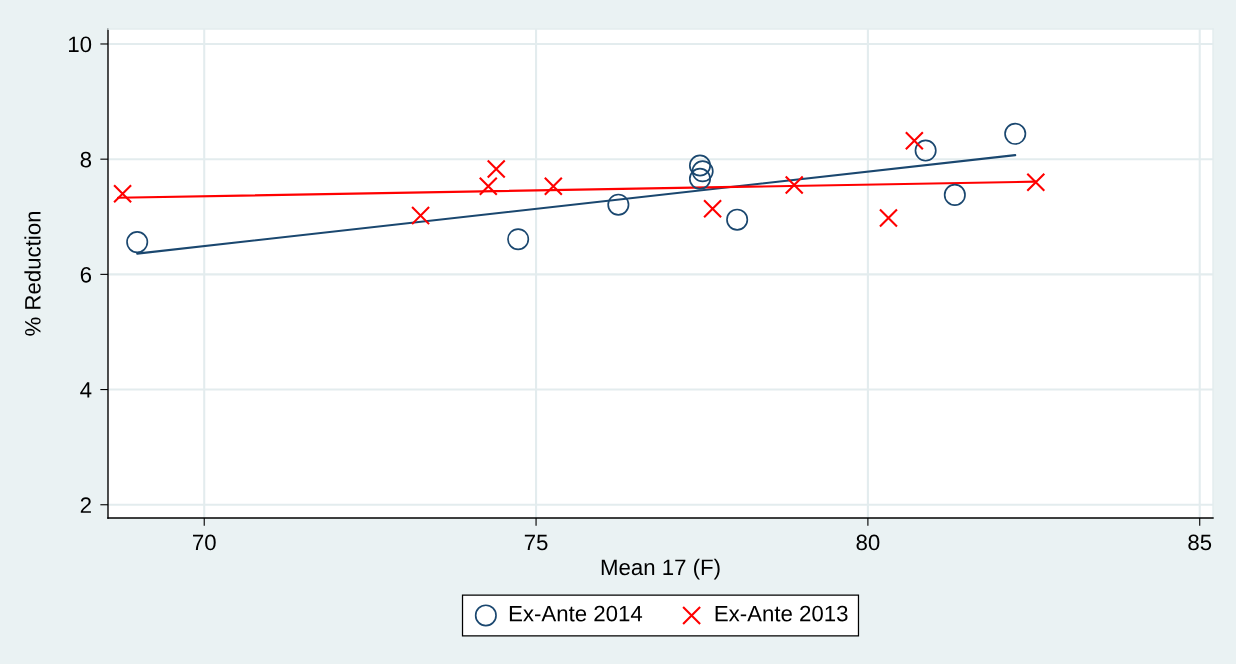 The image size is (1236, 664). I want to click on y-tick-label: 4, so click(86, 390).